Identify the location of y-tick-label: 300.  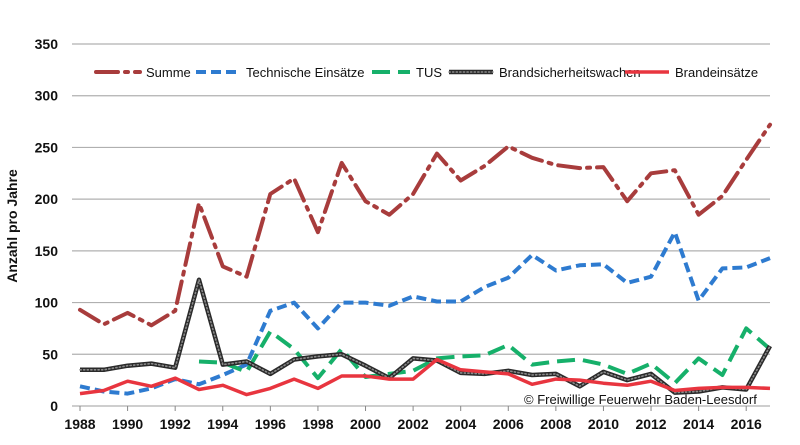
(47, 96).